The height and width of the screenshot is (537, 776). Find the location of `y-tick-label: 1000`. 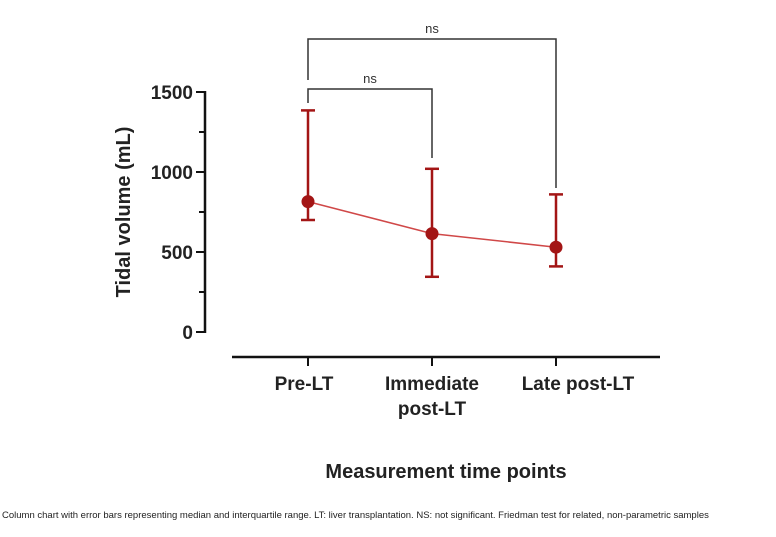

y-tick-label: 1000 is located at coordinates (172, 173).